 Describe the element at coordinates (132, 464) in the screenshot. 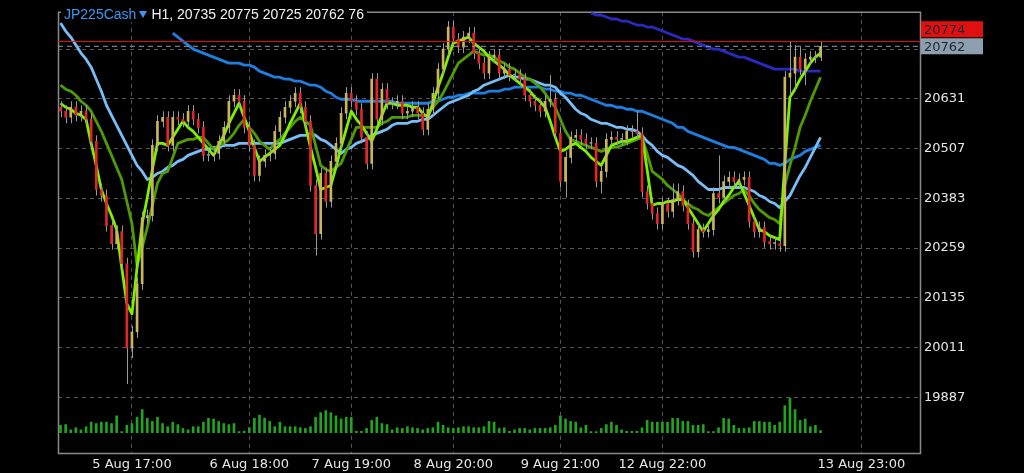

I see `x-tick-label: 5 Aug 17:00` at that location.